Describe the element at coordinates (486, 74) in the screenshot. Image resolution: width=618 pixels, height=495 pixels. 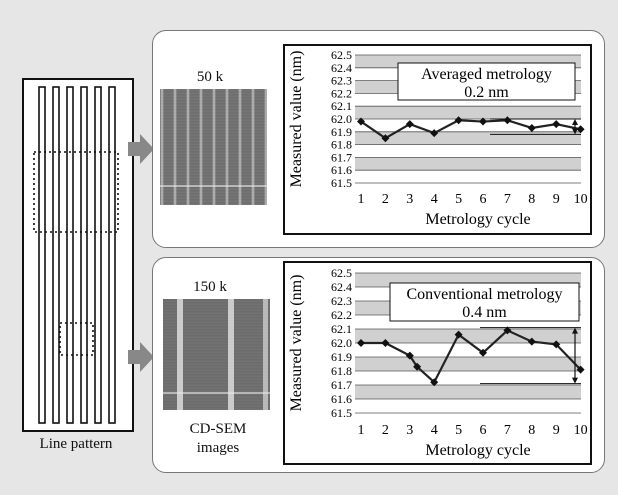
I see `annotation-title: Averaged metrology` at that location.